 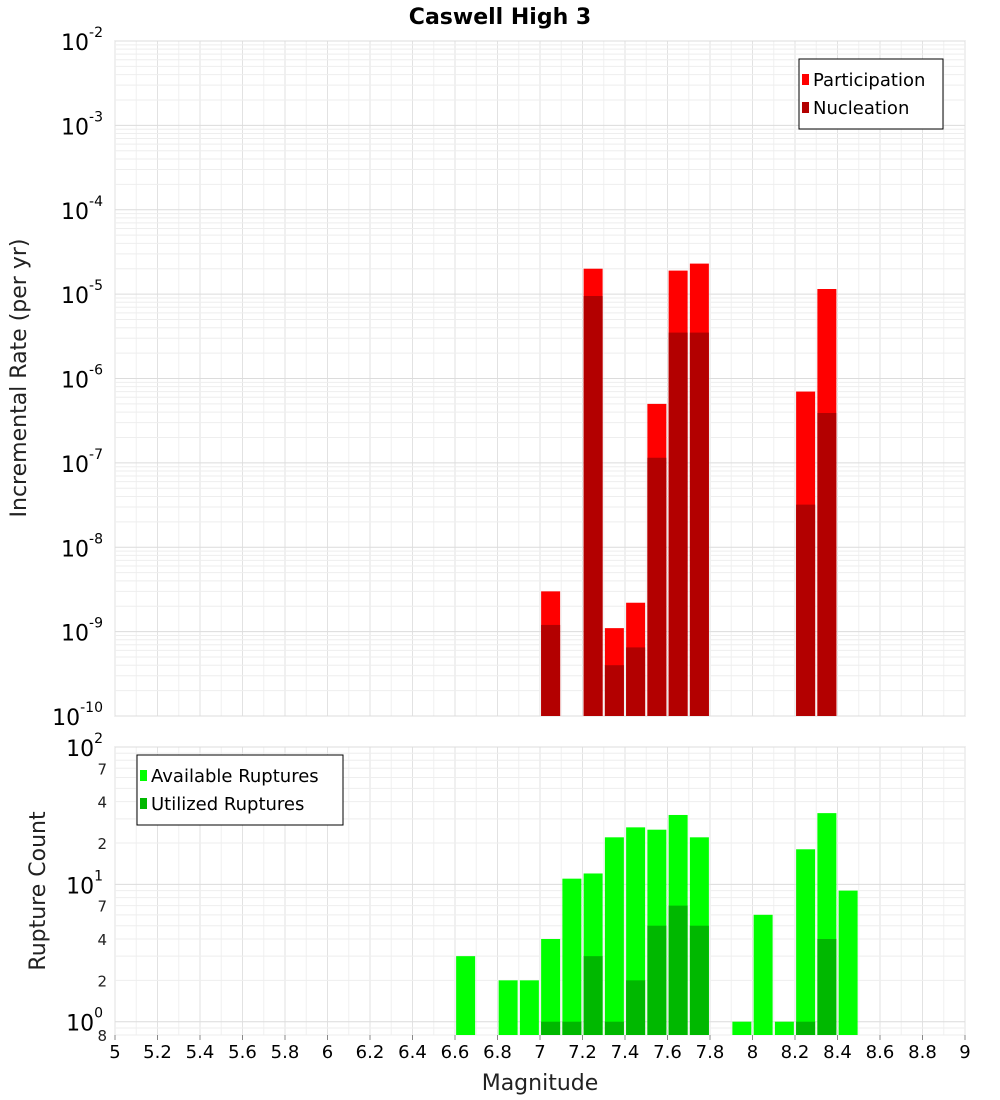 I want to click on legend-label: Participation, so click(x=869, y=80).